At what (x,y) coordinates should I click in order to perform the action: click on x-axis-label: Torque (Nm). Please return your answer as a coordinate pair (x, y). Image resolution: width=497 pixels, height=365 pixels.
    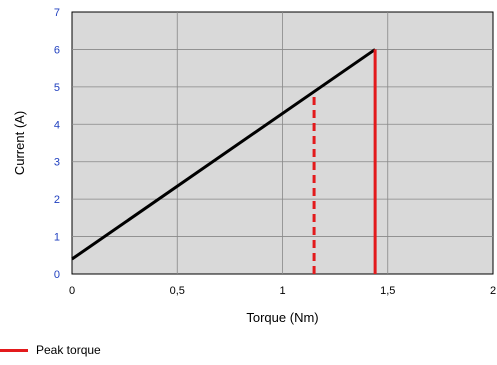
    Looking at the image, I should click on (282, 317).